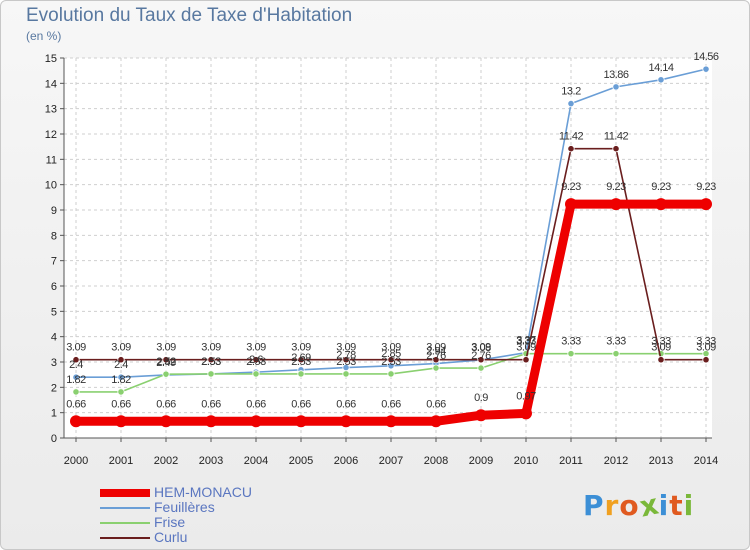  I want to click on legend-label: Curlu, so click(171, 537).